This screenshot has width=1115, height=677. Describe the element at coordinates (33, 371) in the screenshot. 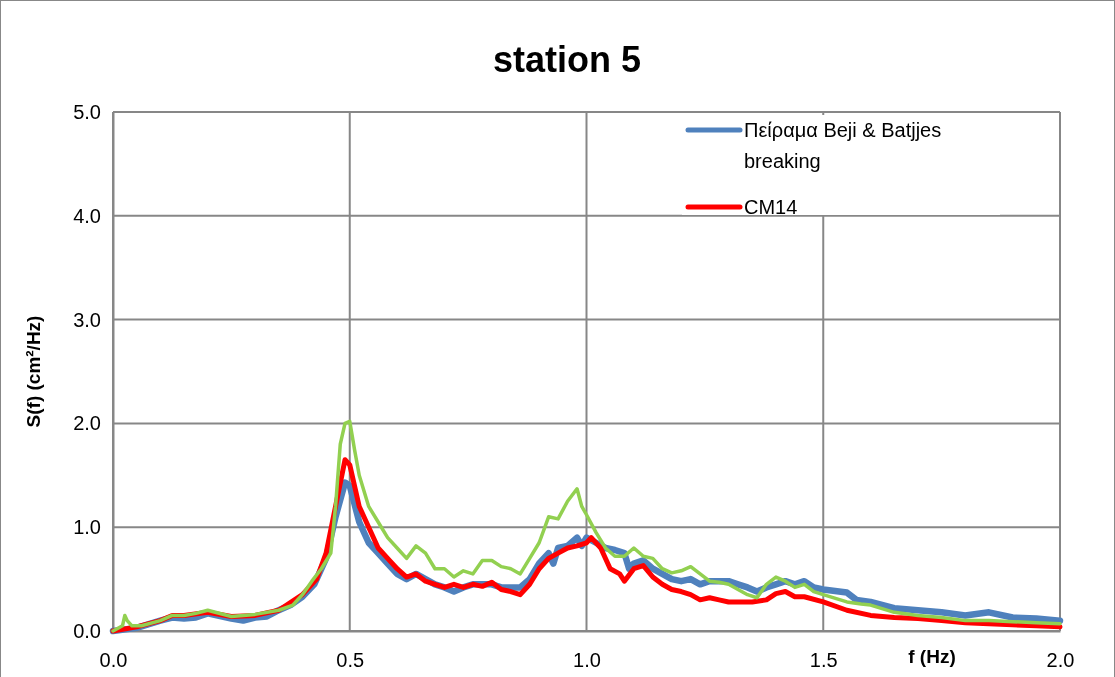

I see `y-axis-title: S(f) (cm²/Hz)` at that location.